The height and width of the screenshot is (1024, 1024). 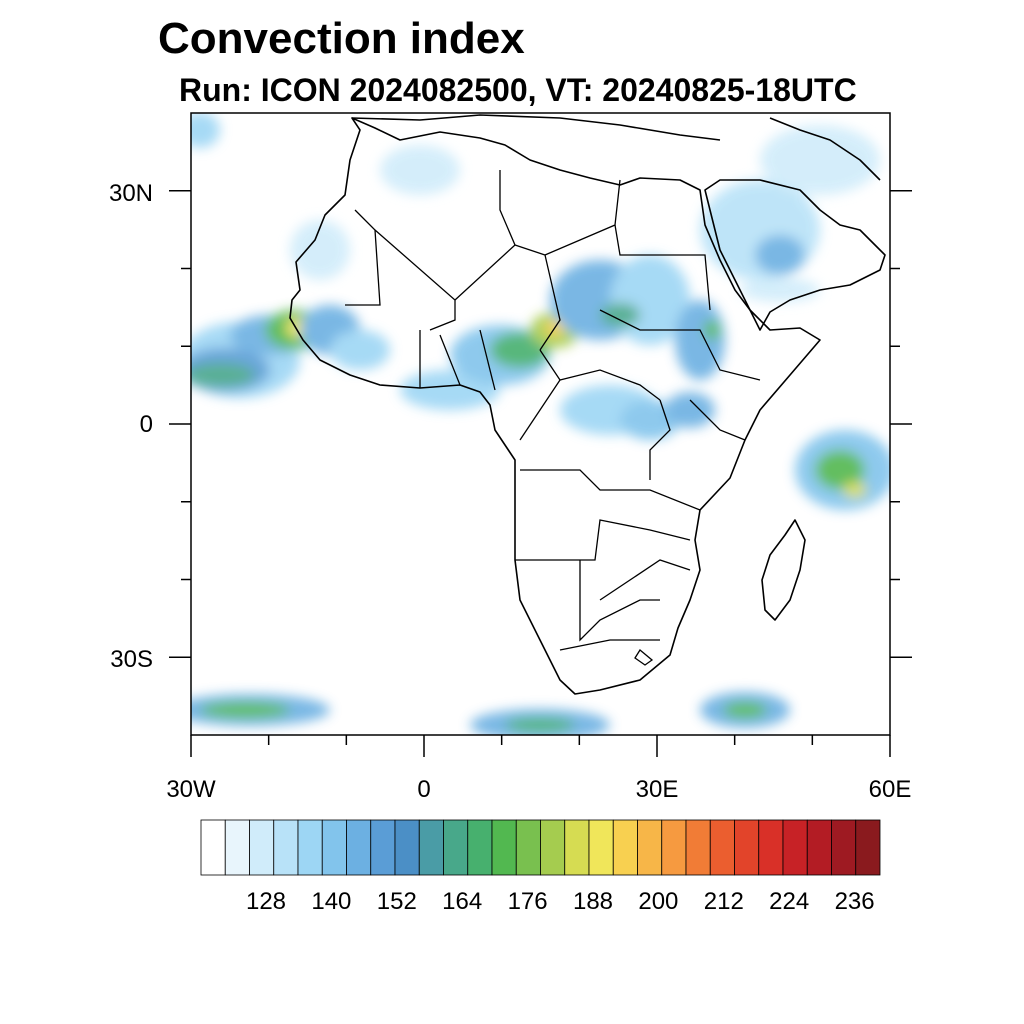 I want to click on lon-label-0: 0, so click(x=424, y=789).